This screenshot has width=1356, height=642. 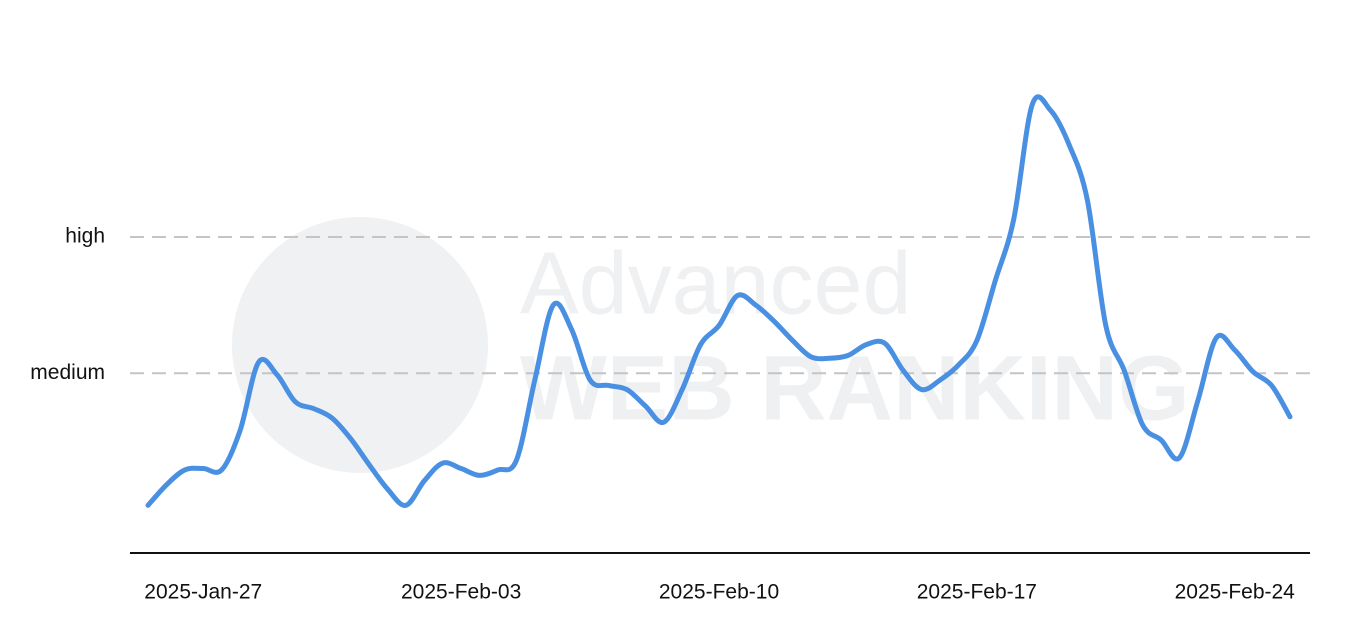 I want to click on y-tick-label: medium, so click(x=67, y=372).